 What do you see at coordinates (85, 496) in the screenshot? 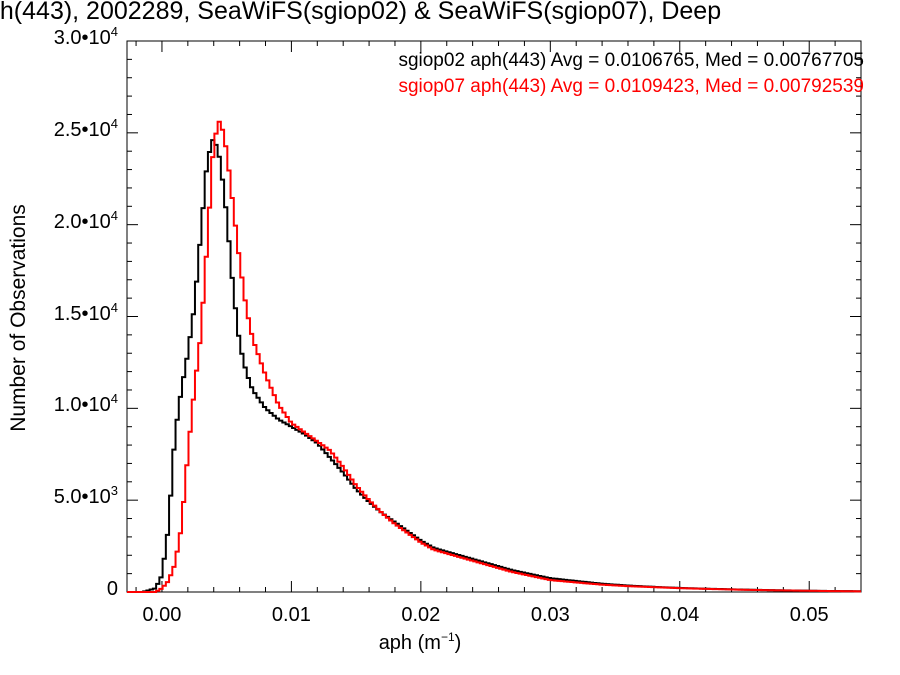
I see `y-tick-label: 5.0•103` at bounding box center [85, 496].